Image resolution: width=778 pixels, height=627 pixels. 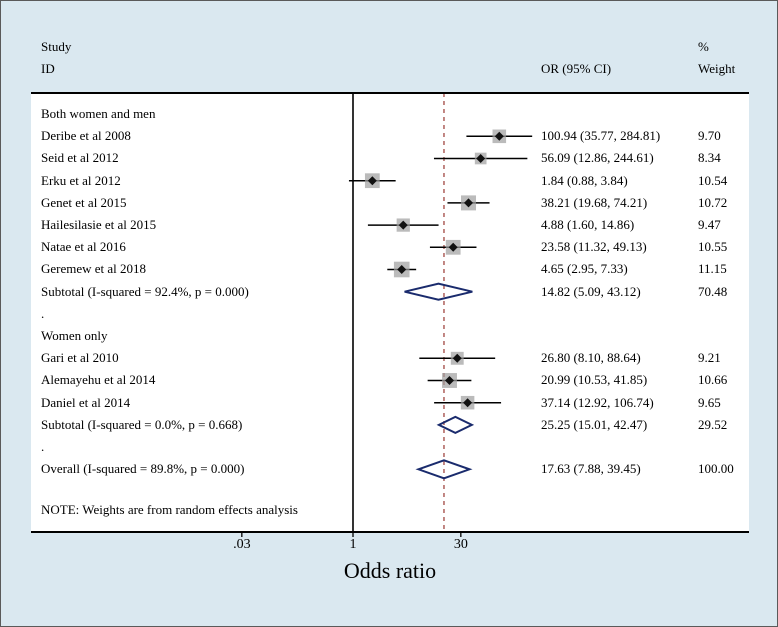 I want to click on group-row: Both women and men, so click(x=389, y=114).